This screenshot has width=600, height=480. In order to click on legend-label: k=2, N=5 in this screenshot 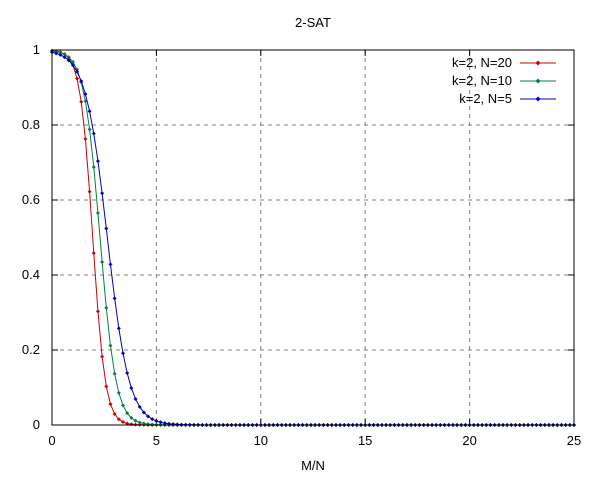, I will do `click(485, 98)`.